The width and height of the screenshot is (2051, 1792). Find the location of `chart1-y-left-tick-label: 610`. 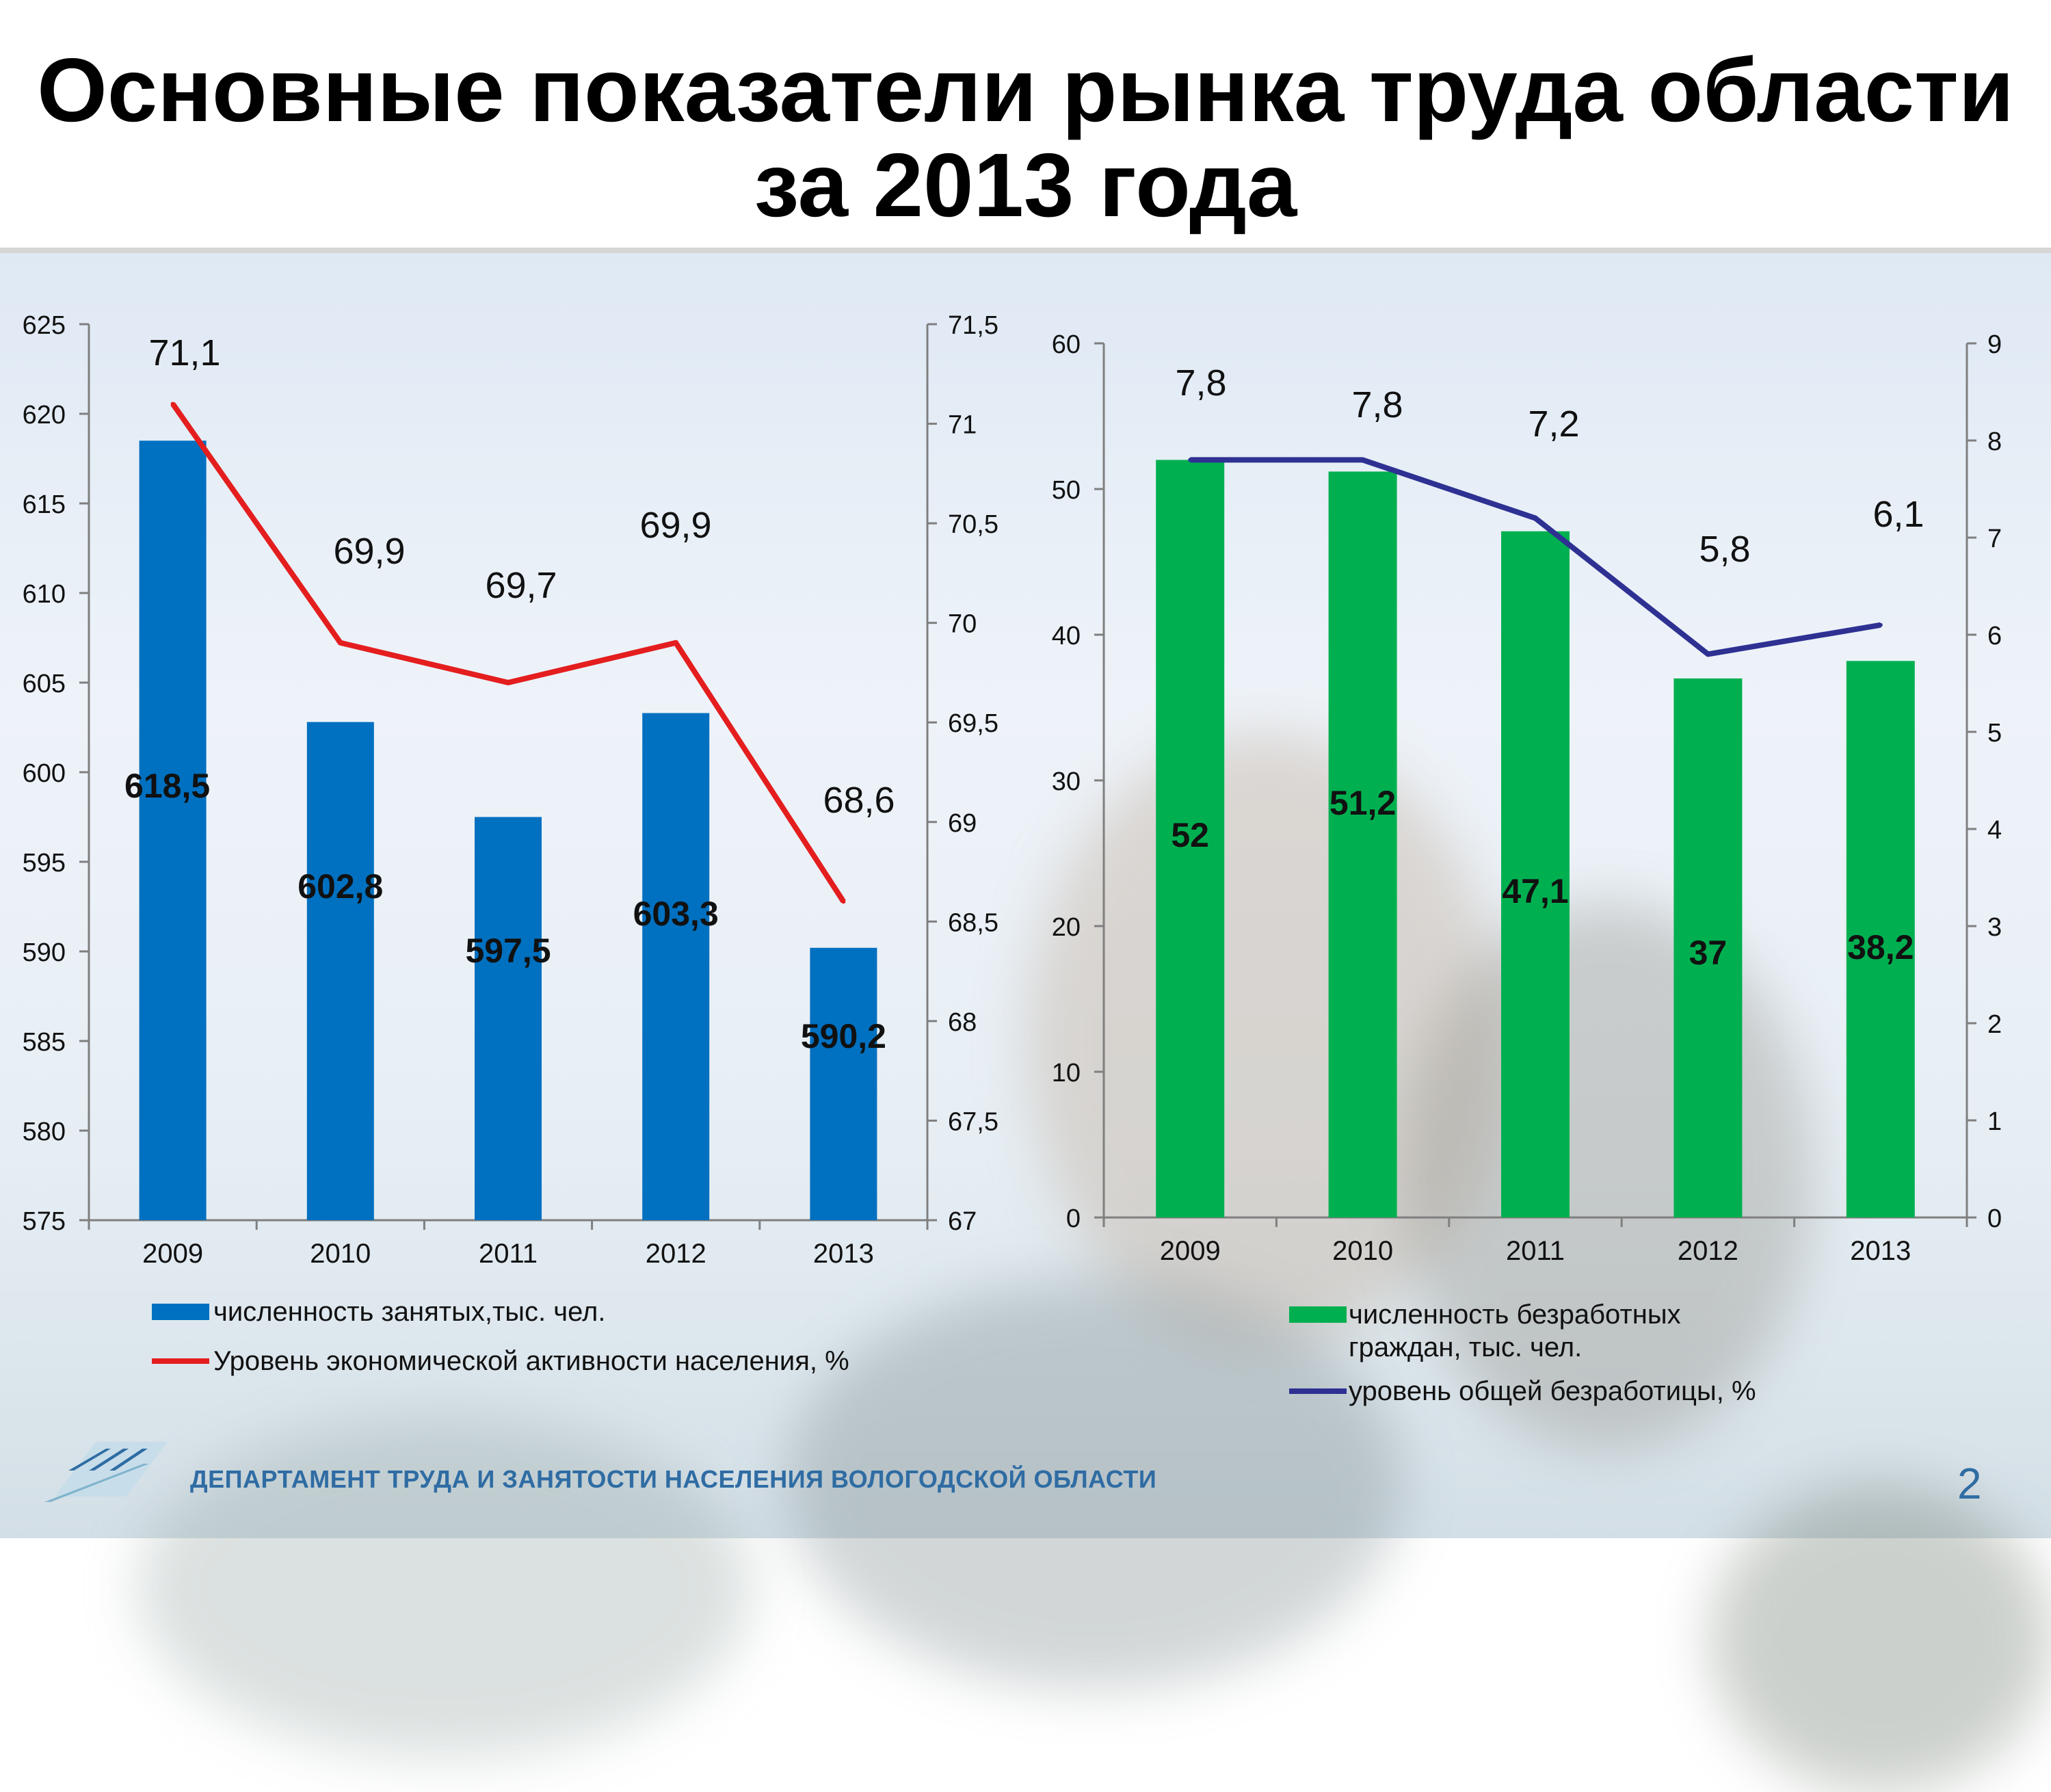

chart1-y-left-tick-label: 610 is located at coordinates (44, 594).